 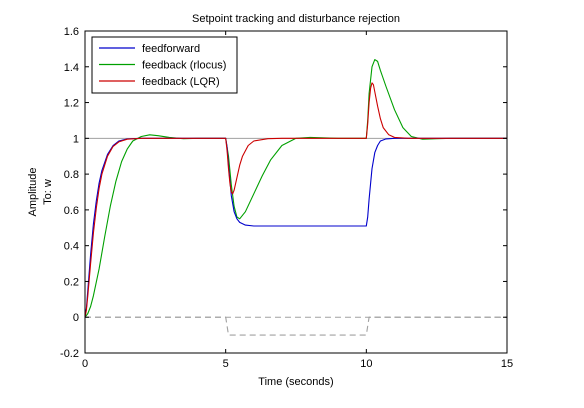 I want to click on y-axis-label-secondary: To: w, so click(x=48, y=192).